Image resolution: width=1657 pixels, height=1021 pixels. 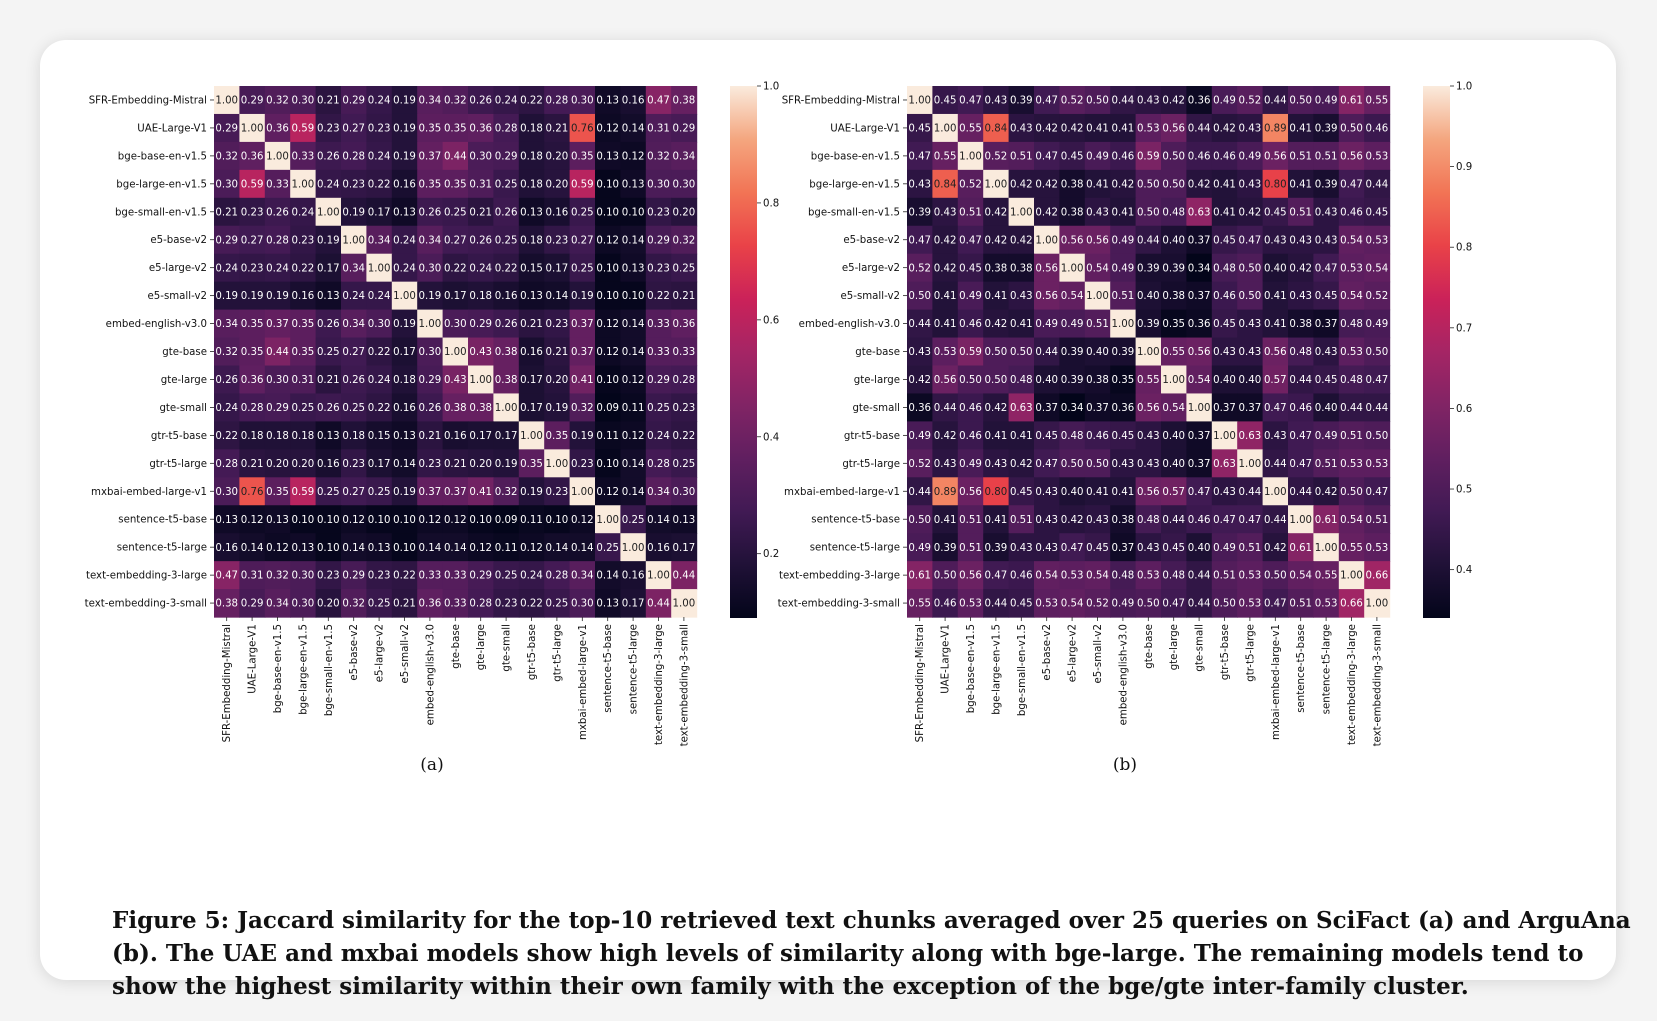 What do you see at coordinates (996, 212) in the screenshot?
I see `cell-value-label: 0.42` at bounding box center [996, 212].